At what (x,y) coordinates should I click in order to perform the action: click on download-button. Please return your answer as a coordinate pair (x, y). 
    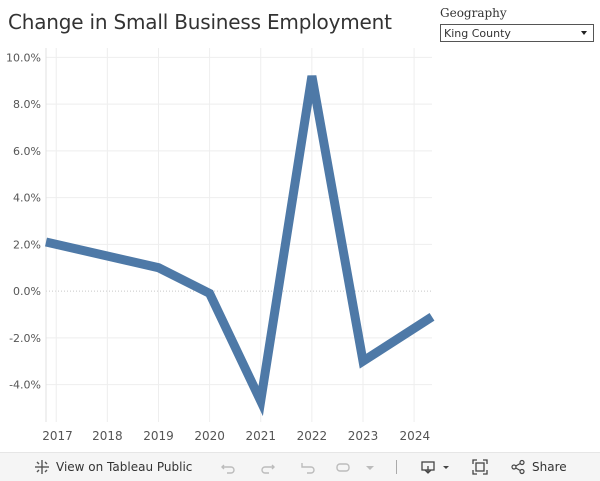
    Looking at the image, I should click on (435, 467).